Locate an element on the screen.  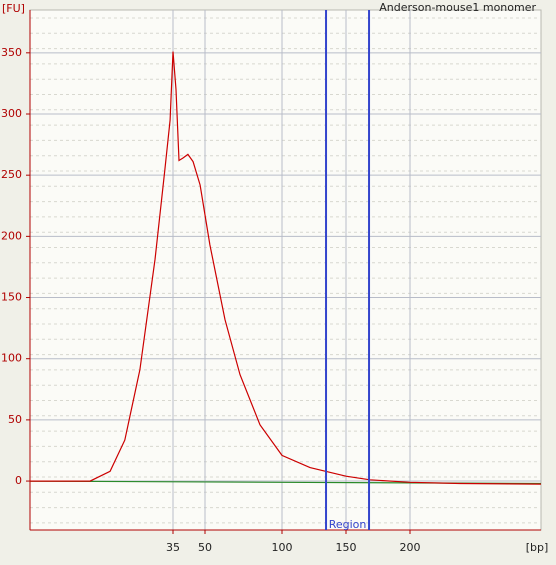
x-axis-label: [bp] is located at coordinates (537, 547).